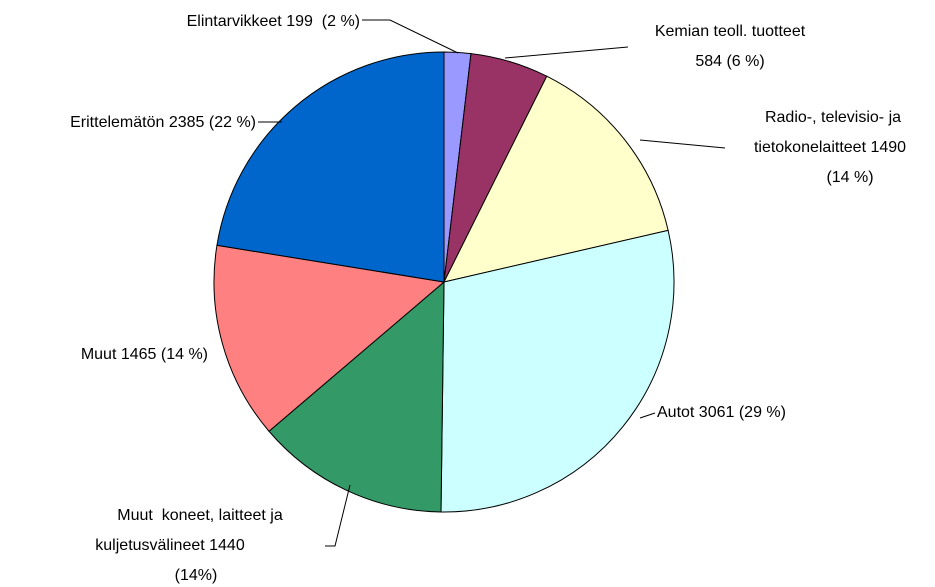  Describe the element at coordinates (200, 515) in the screenshot. I see `slice-label: Muut koneet, laitteet ja` at that location.